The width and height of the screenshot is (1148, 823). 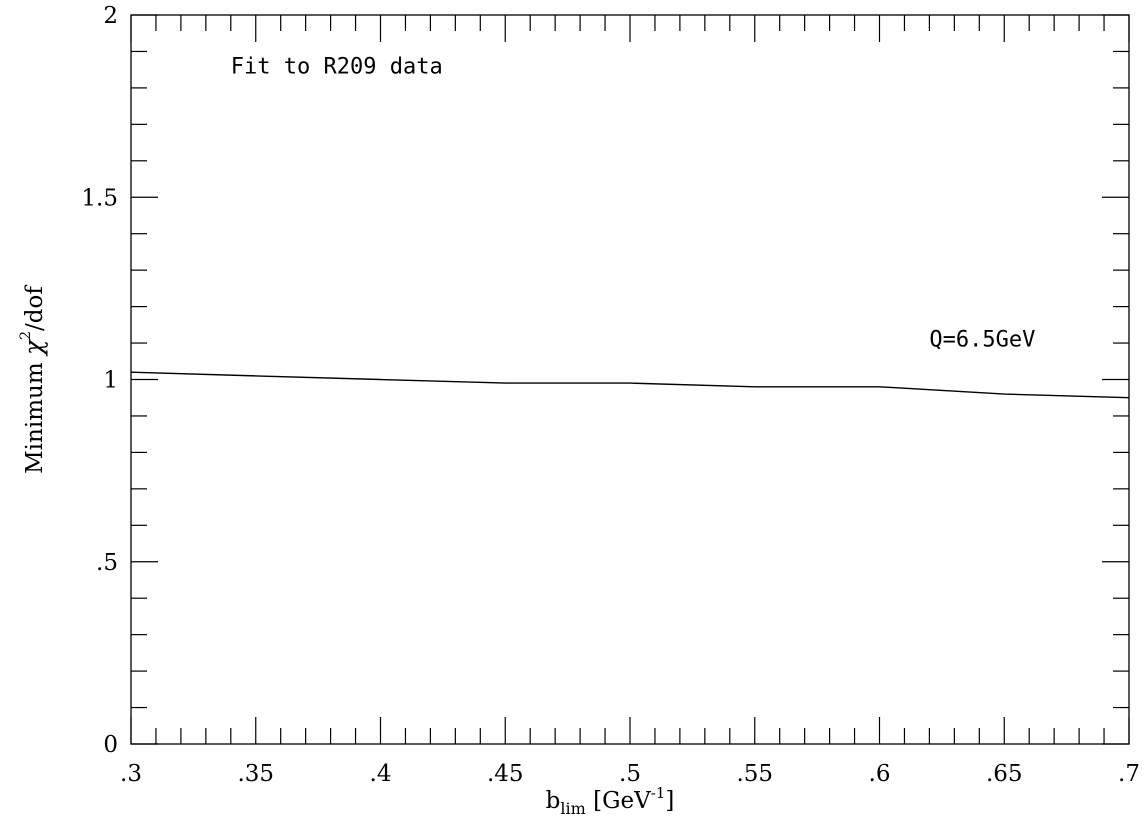 I want to click on x-tick-label: .3, so click(x=131, y=774).